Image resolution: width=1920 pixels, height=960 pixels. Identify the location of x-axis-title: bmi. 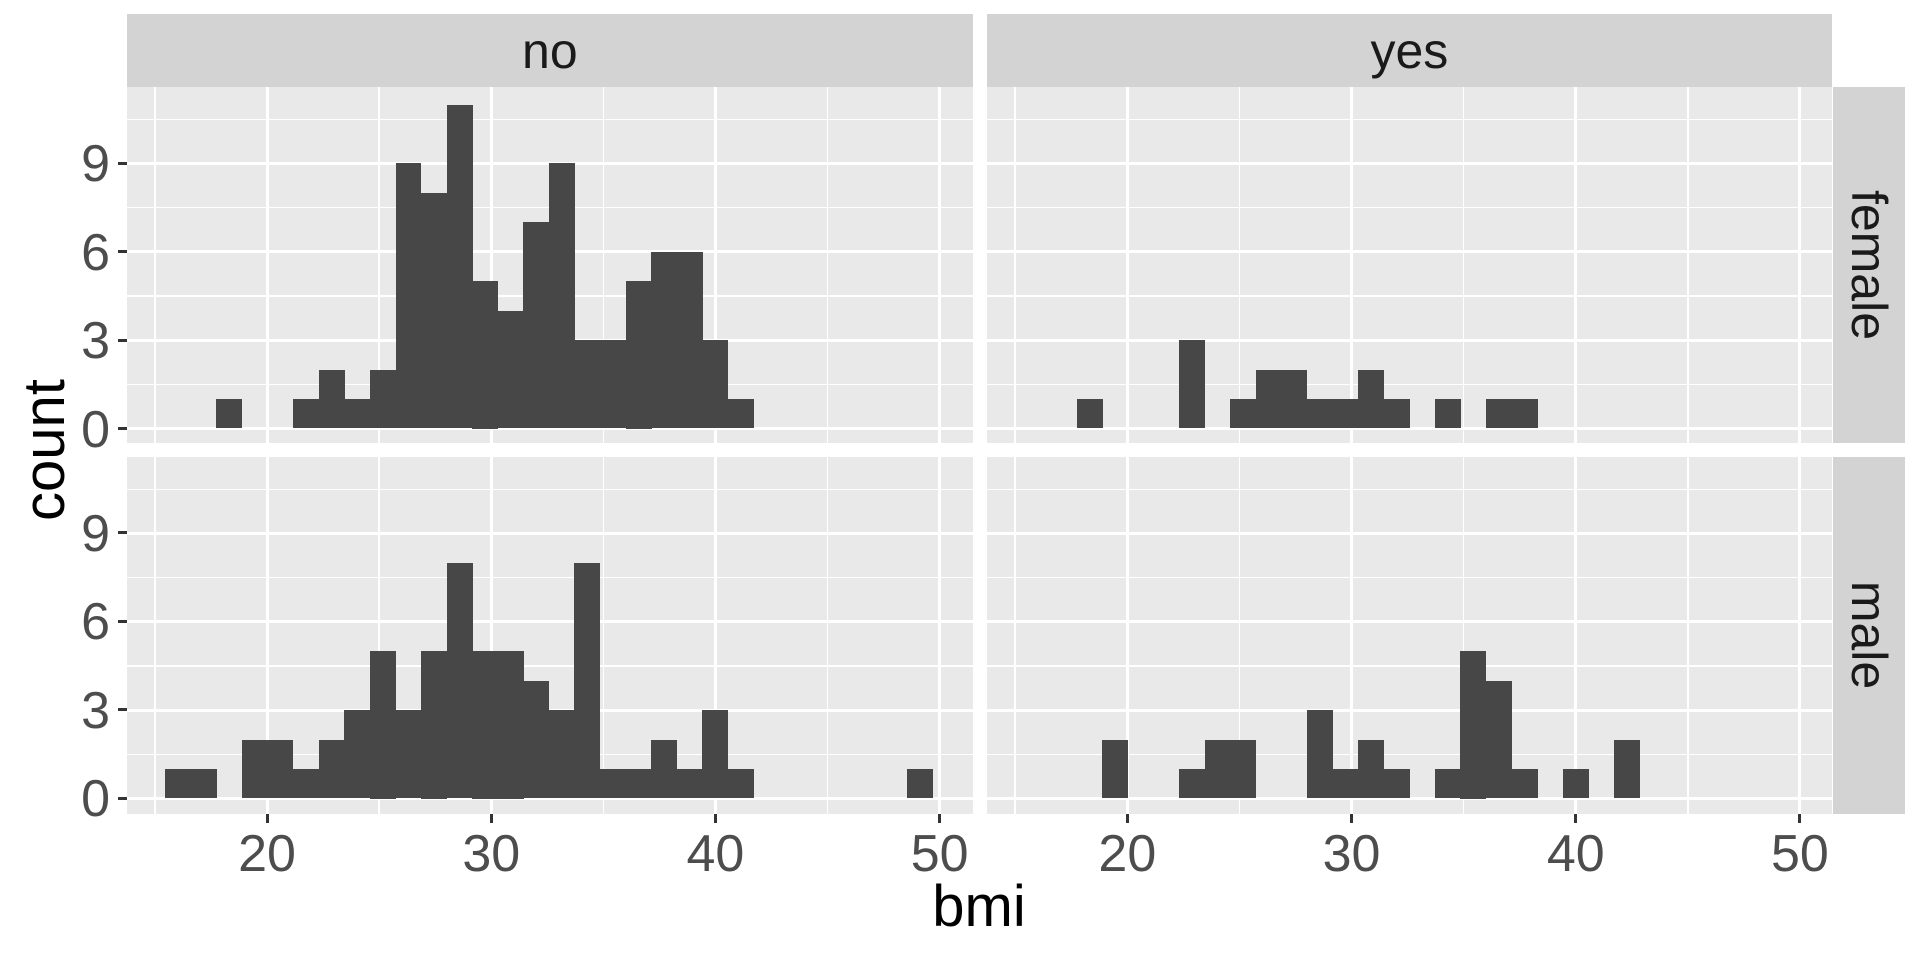
(979, 906).